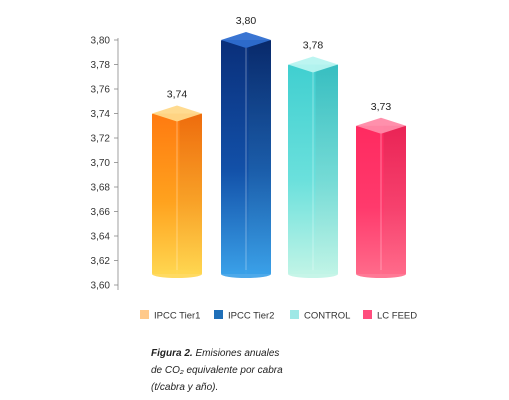  What do you see at coordinates (313, 167) in the screenshot?
I see `bar-control` at bounding box center [313, 167].